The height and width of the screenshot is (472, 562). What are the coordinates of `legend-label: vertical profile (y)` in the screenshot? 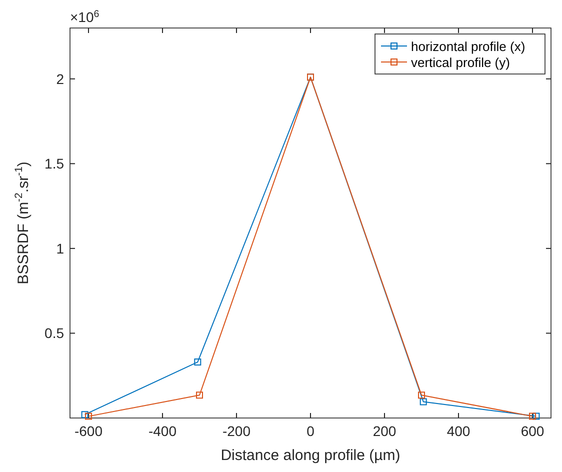 It's located at (460, 62).